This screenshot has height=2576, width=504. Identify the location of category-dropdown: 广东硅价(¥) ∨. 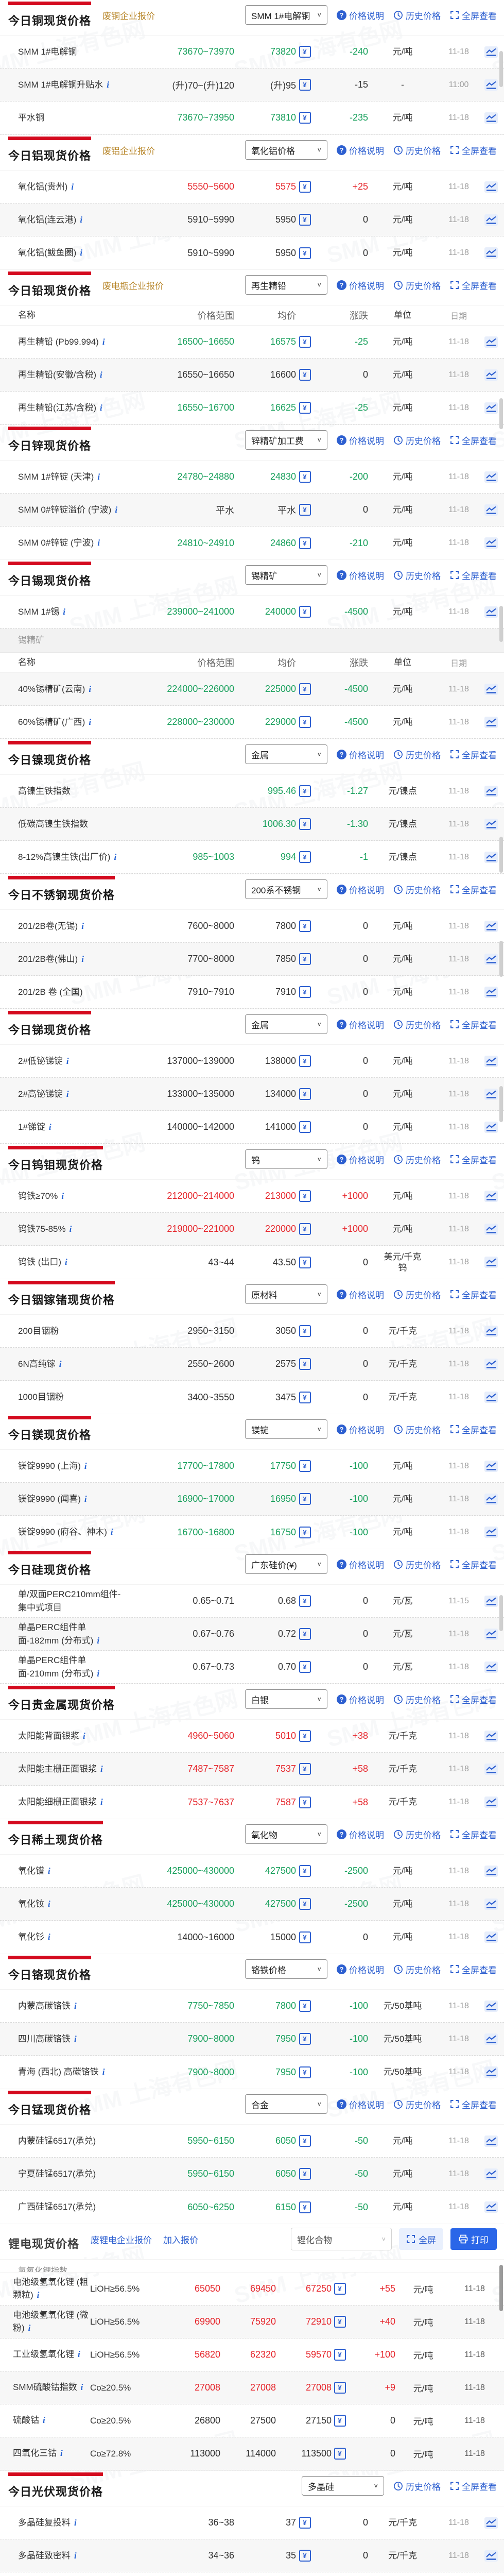
(286, 1564).